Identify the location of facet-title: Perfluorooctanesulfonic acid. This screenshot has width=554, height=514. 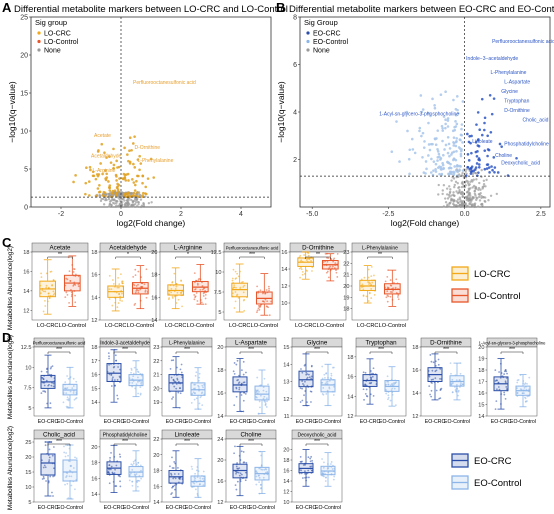
(59, 343).